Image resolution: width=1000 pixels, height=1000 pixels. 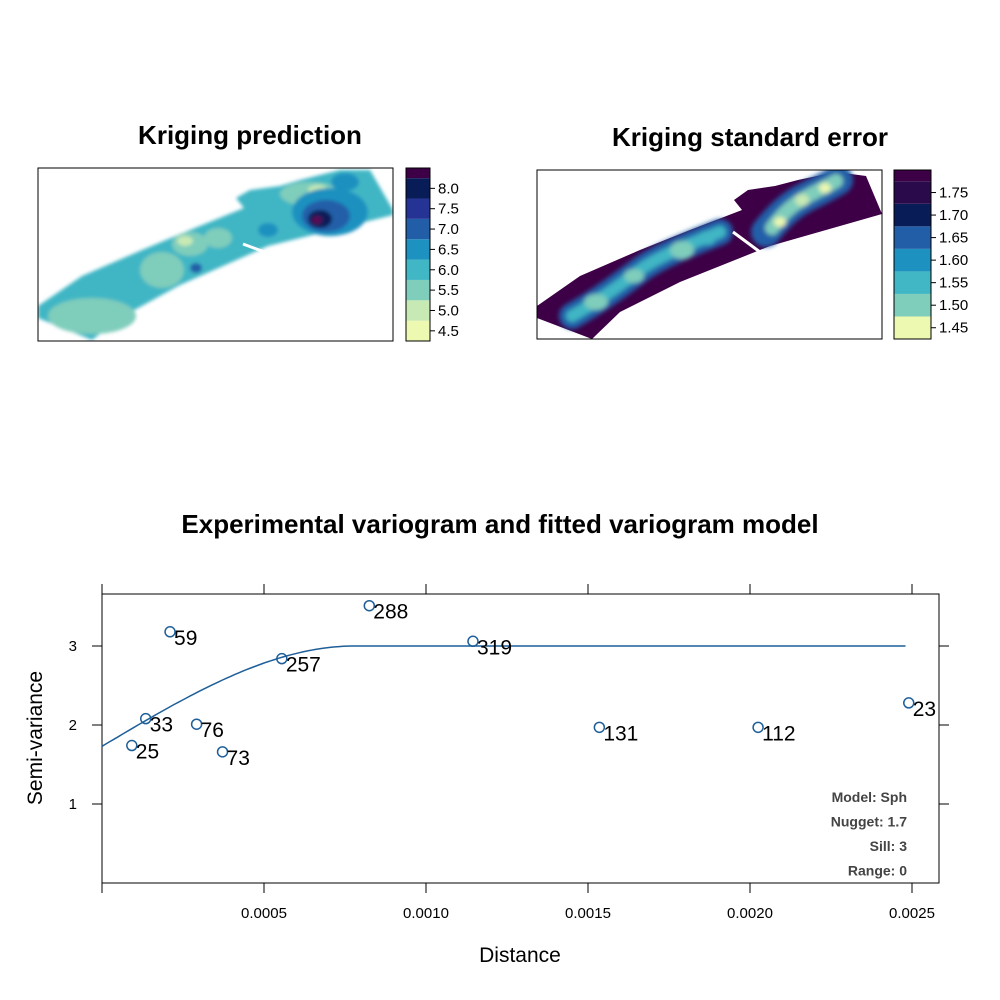 What do you see at coordinates (953, 328) in the screenshot?
I see `colorbar-tick-label: 1.45` at bounding box center [953, 328].